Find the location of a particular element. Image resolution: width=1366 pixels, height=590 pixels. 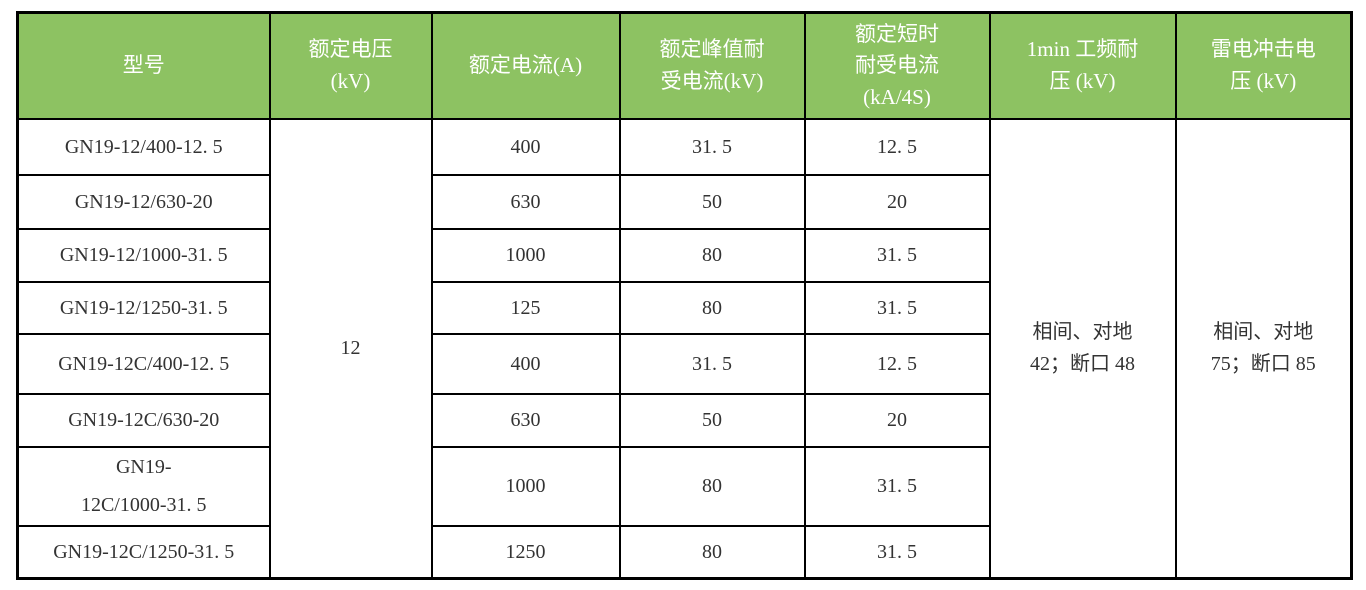

header-cell-lightning-impulse: 雷电冲击电 压 (kV) is located at coordinates (1263, 65).